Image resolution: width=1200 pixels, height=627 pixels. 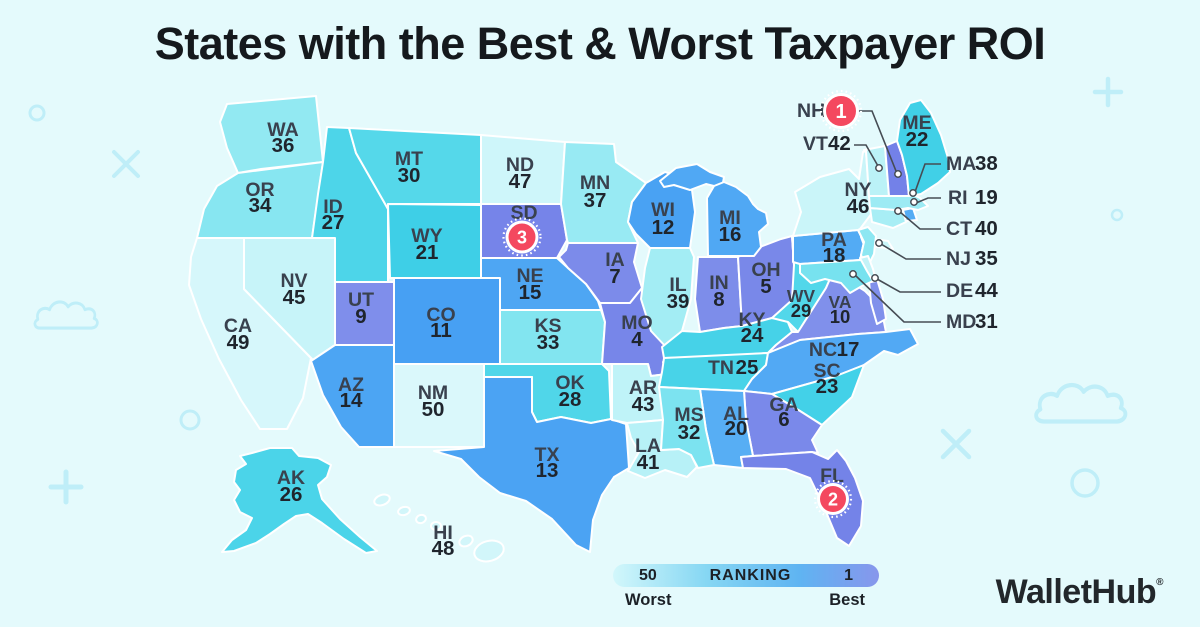 I want to click on badge-rank-number: 3, so click(x=522, y=238).